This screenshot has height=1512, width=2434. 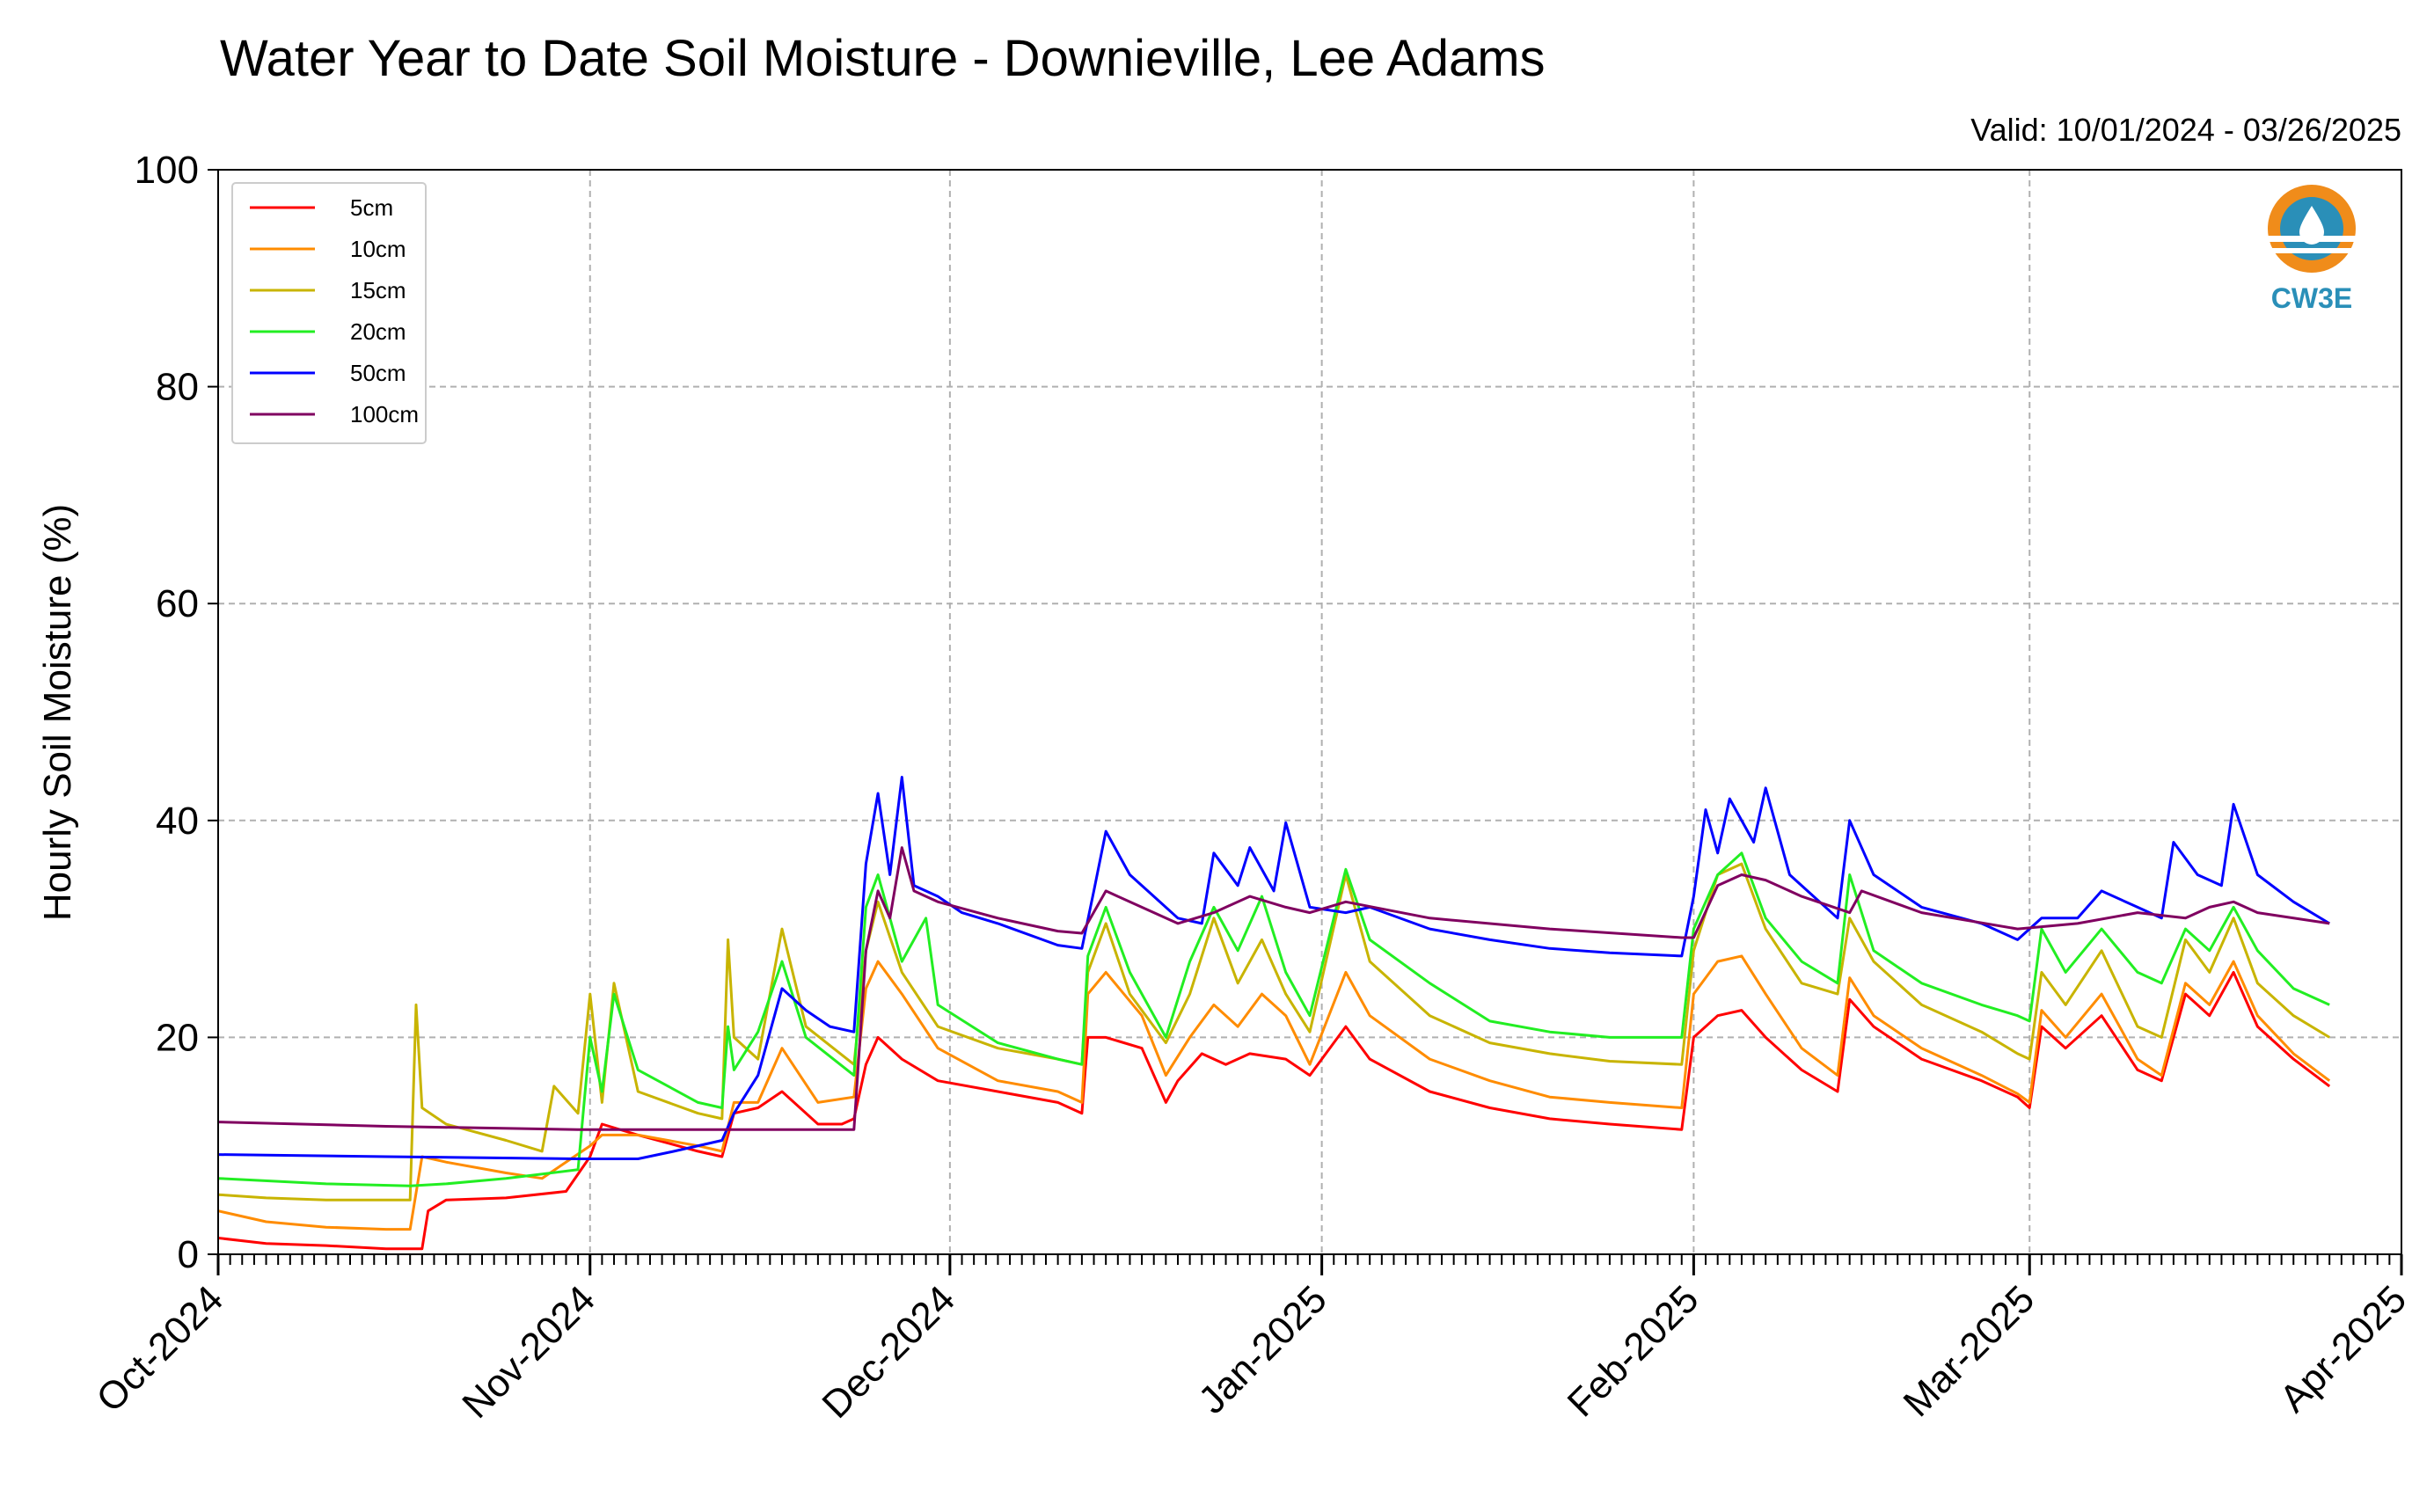 I want to click on valid-range: Valid: 10/01/2024 - 03/26/2025, so click(x=2185, y=130).